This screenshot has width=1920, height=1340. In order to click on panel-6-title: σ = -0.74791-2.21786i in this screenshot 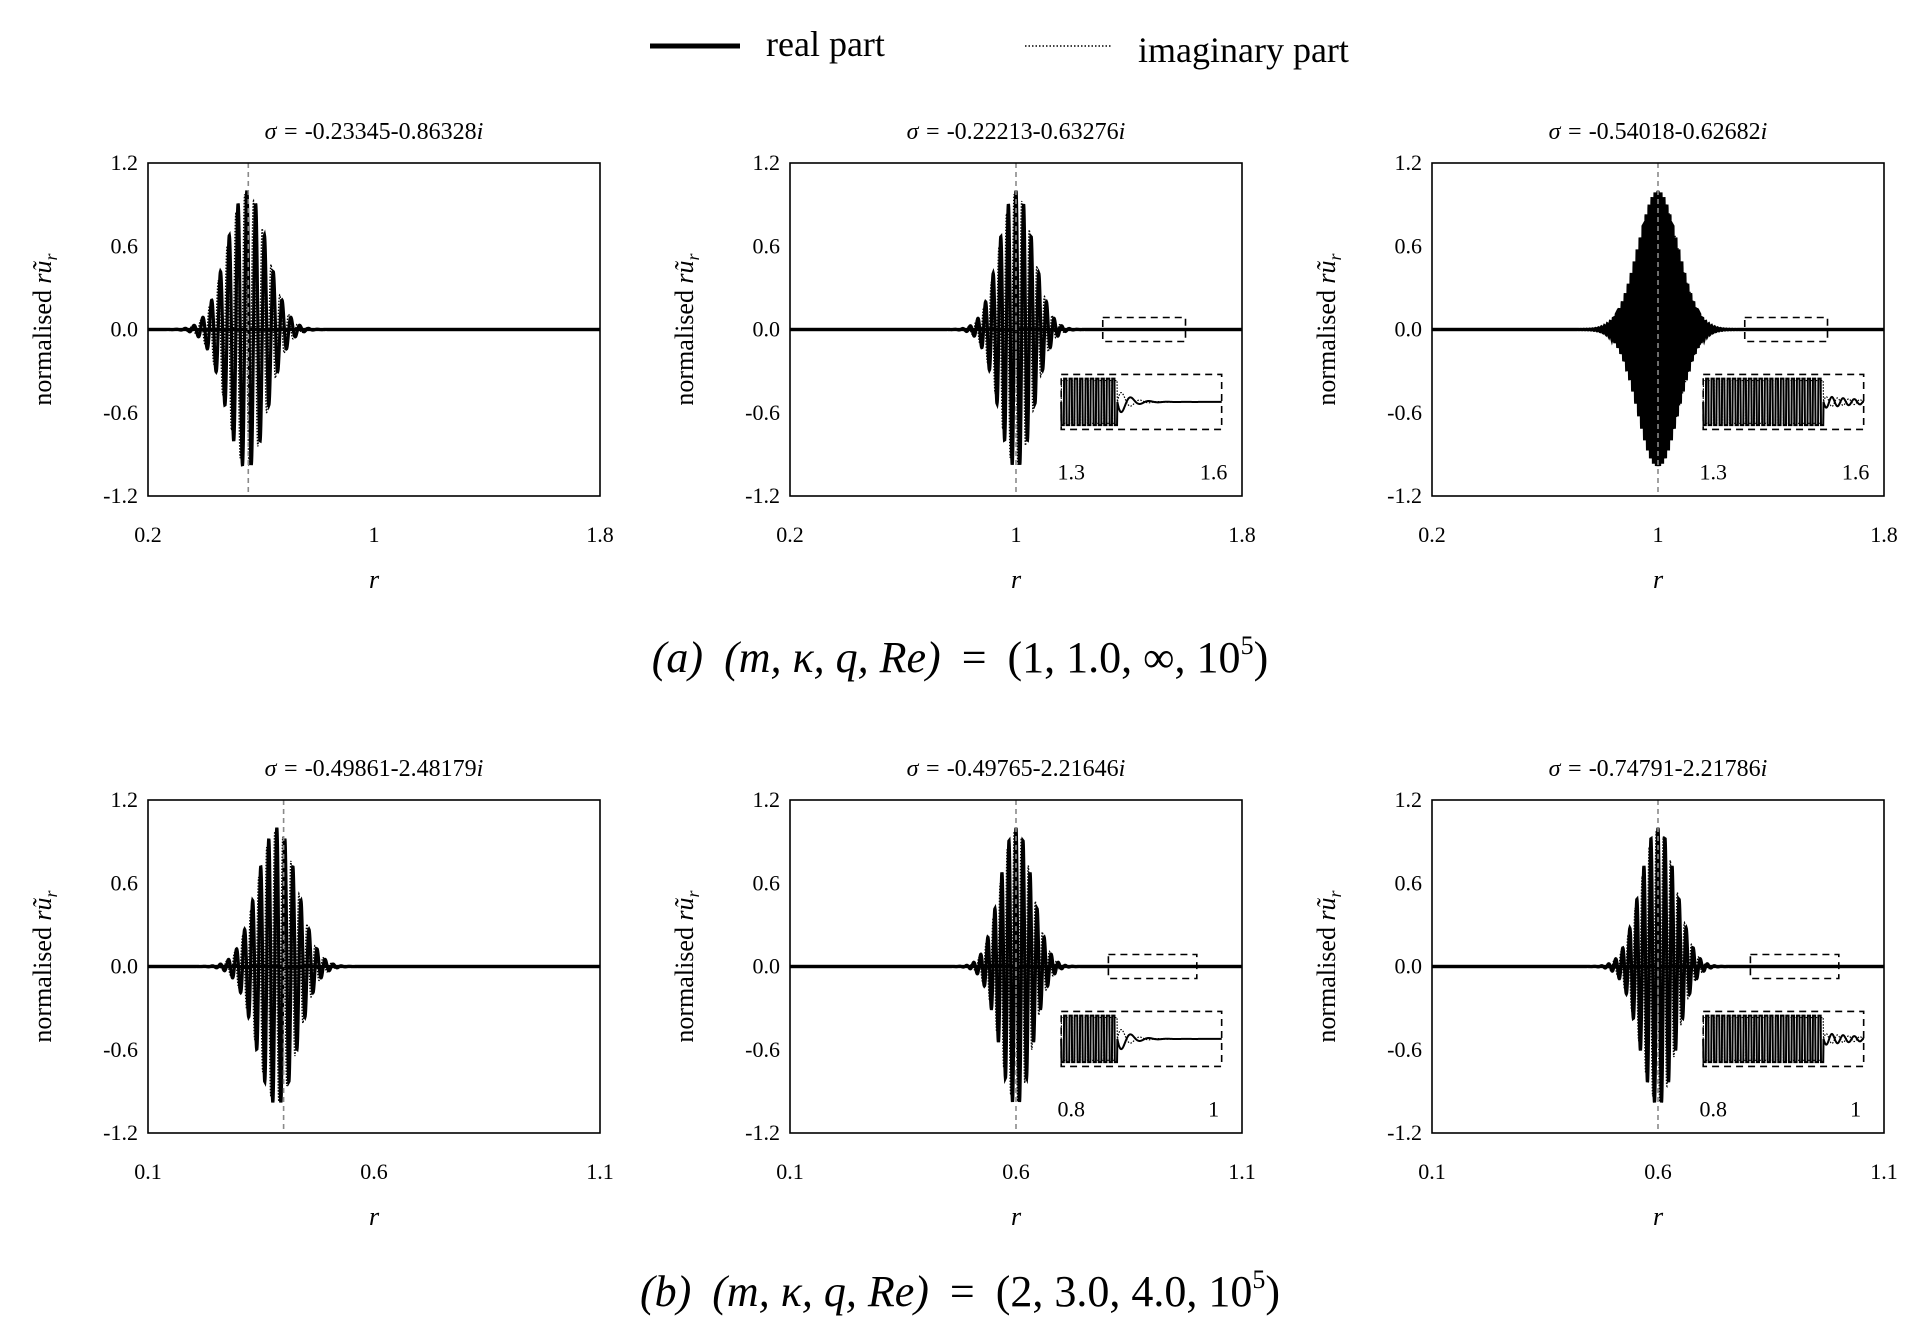, I will do `click(1658, 769)`.